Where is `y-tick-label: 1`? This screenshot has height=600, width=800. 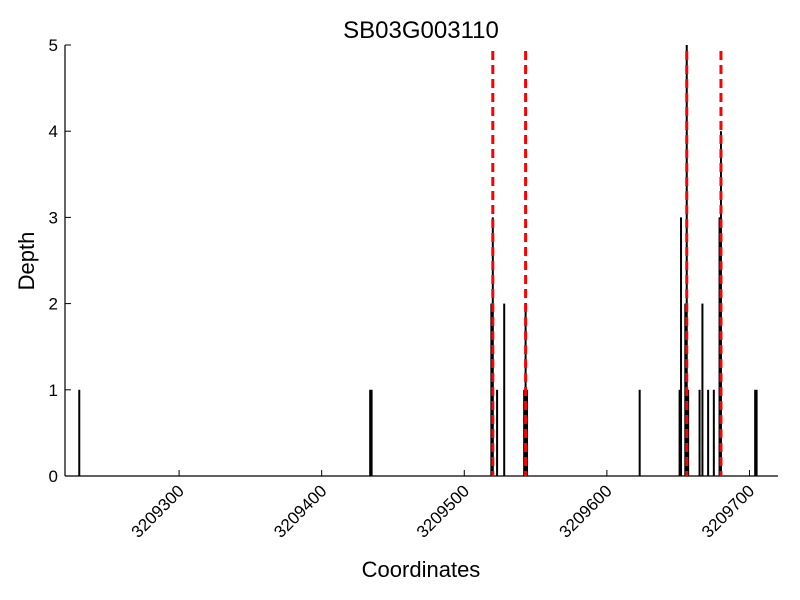
y-tick-label: 1 is located at coordinates (53, 390).